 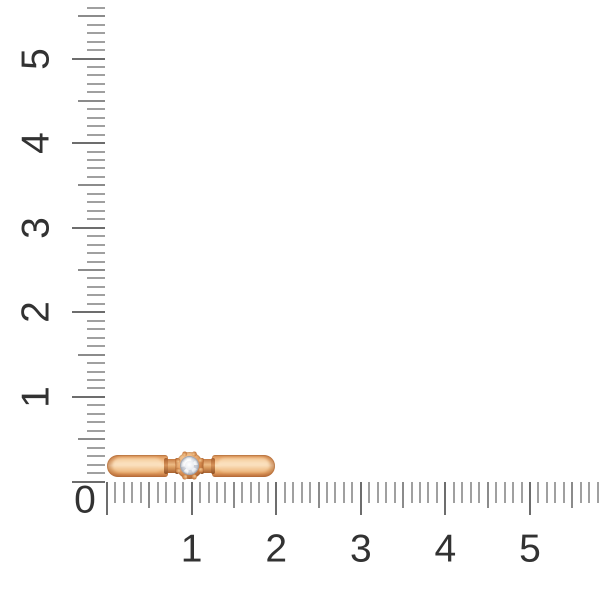 What do you see at coordinates (530, 549) in the screenshot?
I see `h-ruler-label-5: 5` at bounding box center [530, 549].